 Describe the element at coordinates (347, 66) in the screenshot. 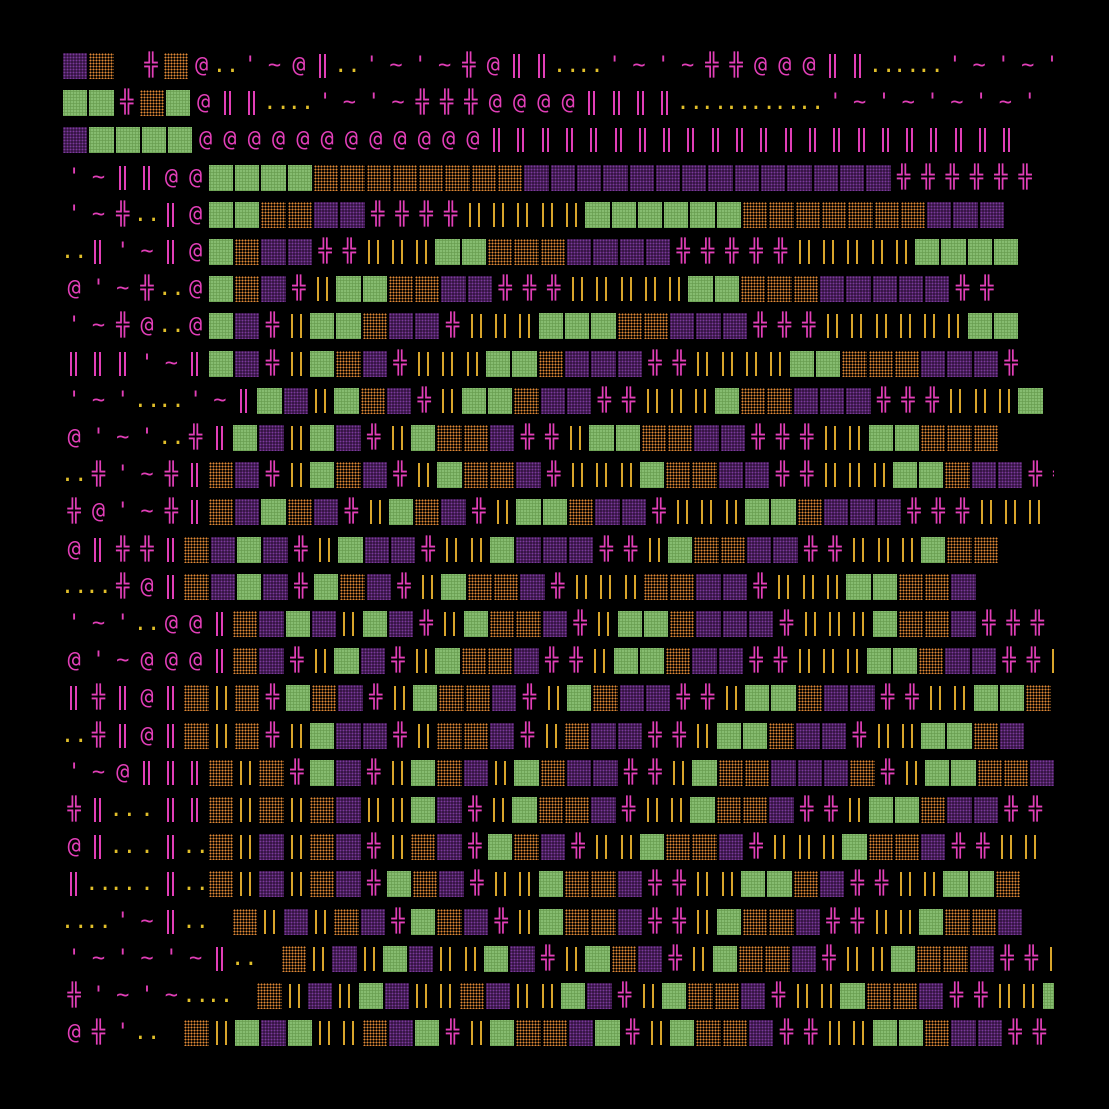

I see `dots-glyph: ..` at that location.